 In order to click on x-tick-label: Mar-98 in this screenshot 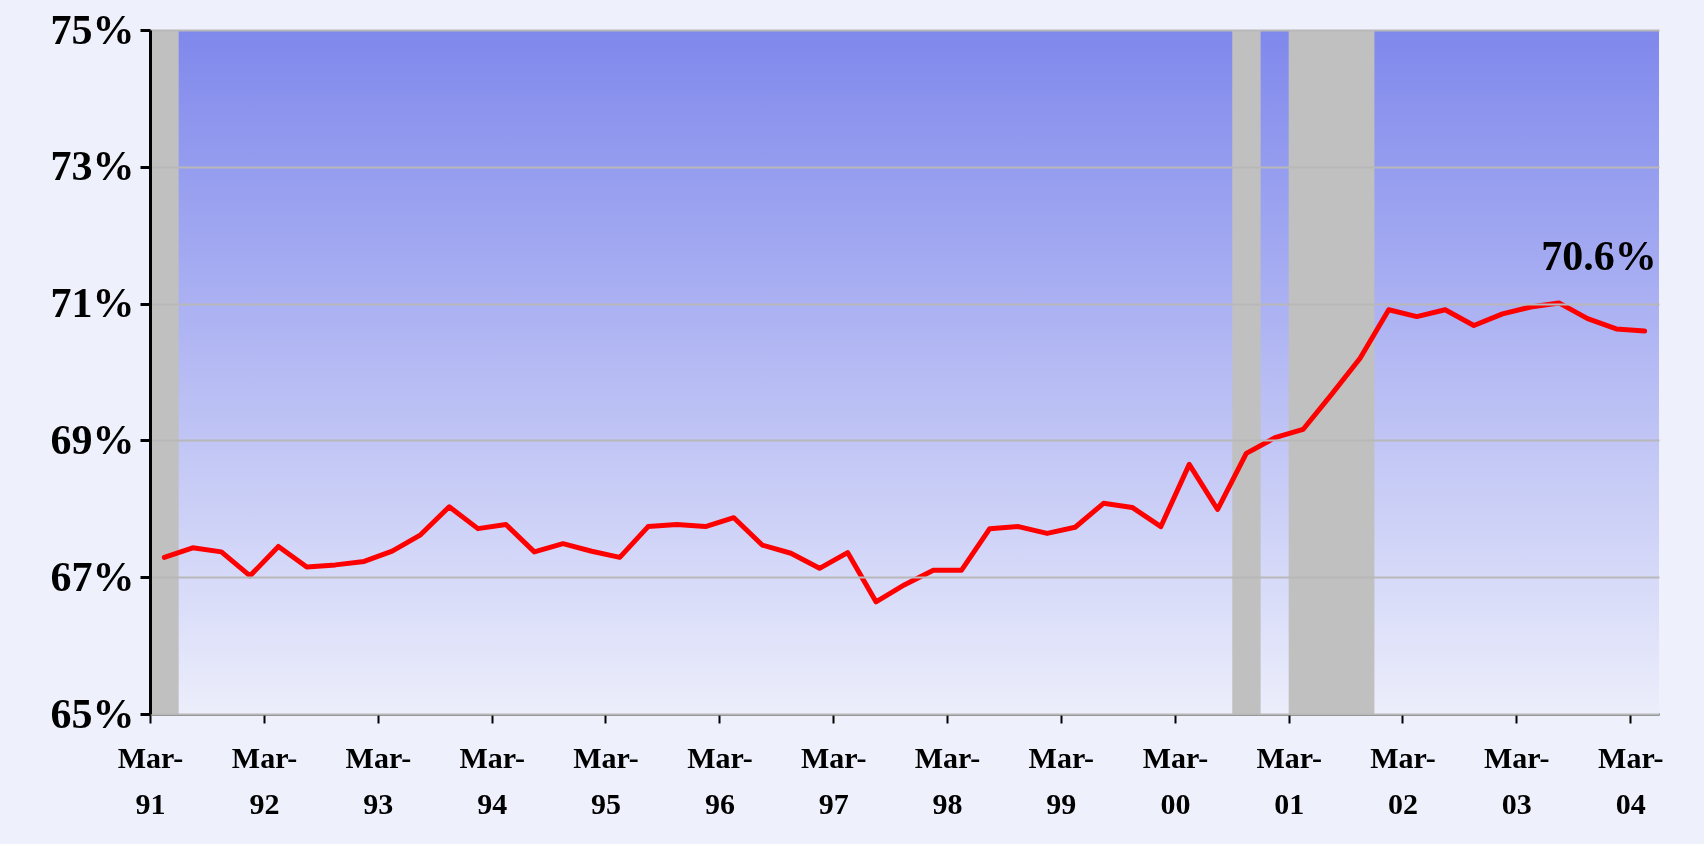, I will do `click(947, 780)`.